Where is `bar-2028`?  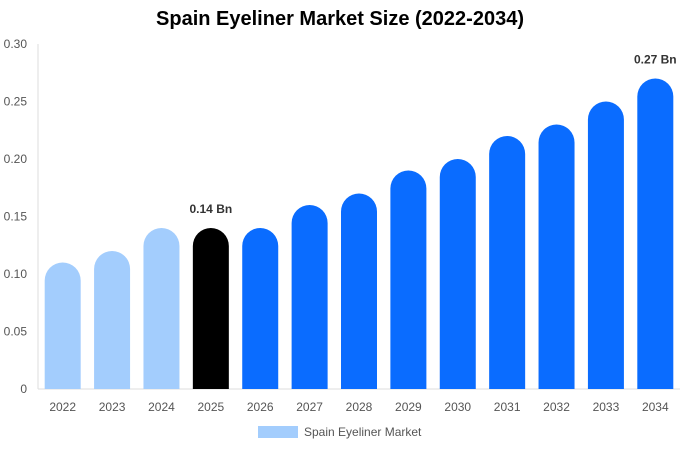
bar-2028 is located at coordinates (359, 291).